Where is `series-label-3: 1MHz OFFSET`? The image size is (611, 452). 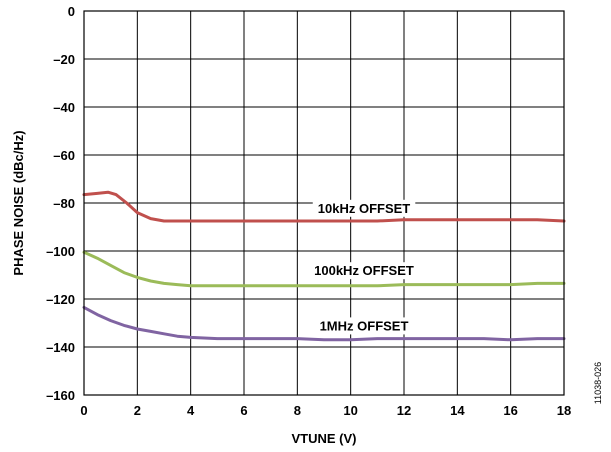 series-label-3: 1MHz OFFSET is located at coordinates (364, 325).